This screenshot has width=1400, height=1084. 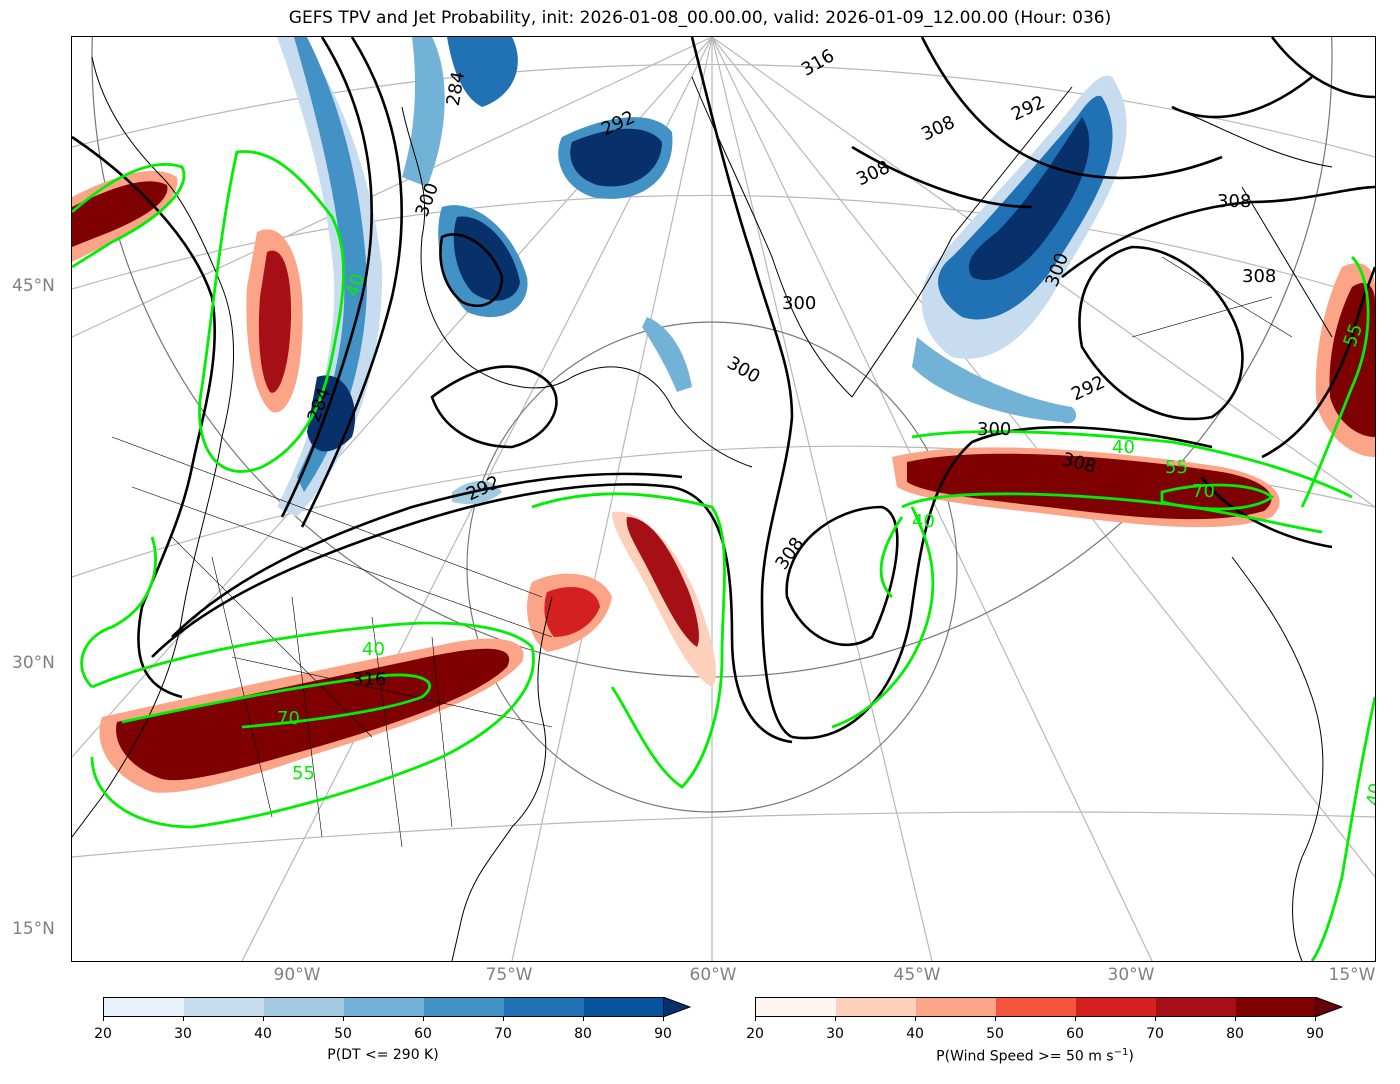 What do you see at coordinates (583, 1034) in the screenshot?
I see `colorbar-tpv-tick-label: 80` at bounding box center [583, 1034].